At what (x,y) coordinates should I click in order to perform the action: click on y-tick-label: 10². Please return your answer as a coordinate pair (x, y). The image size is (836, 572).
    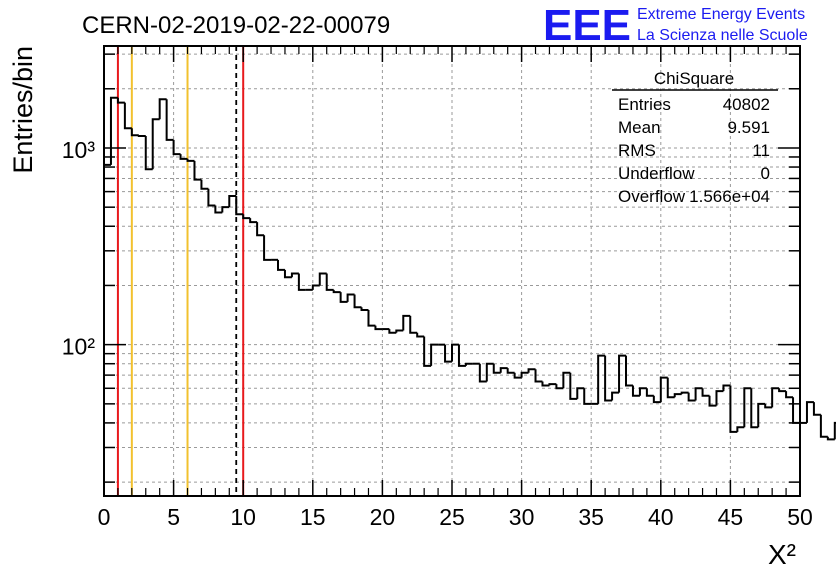
    Looking at the image, I should click on (79, 347).